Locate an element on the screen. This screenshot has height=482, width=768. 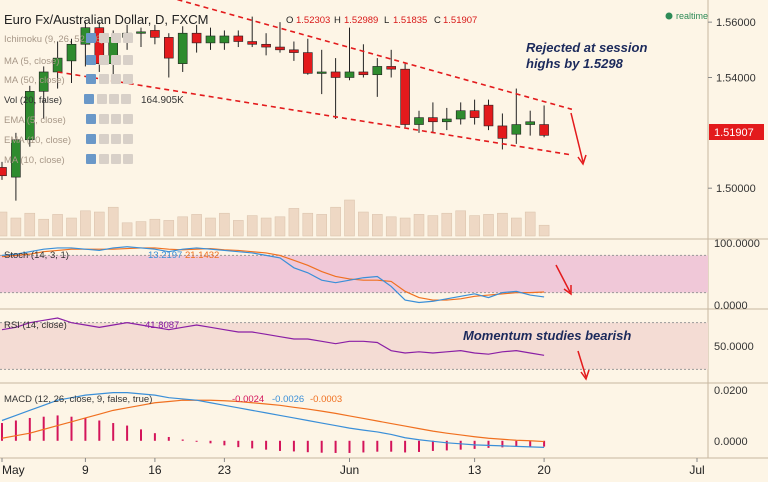
x-tick-label: 9 is located at coordinates (85, 470).